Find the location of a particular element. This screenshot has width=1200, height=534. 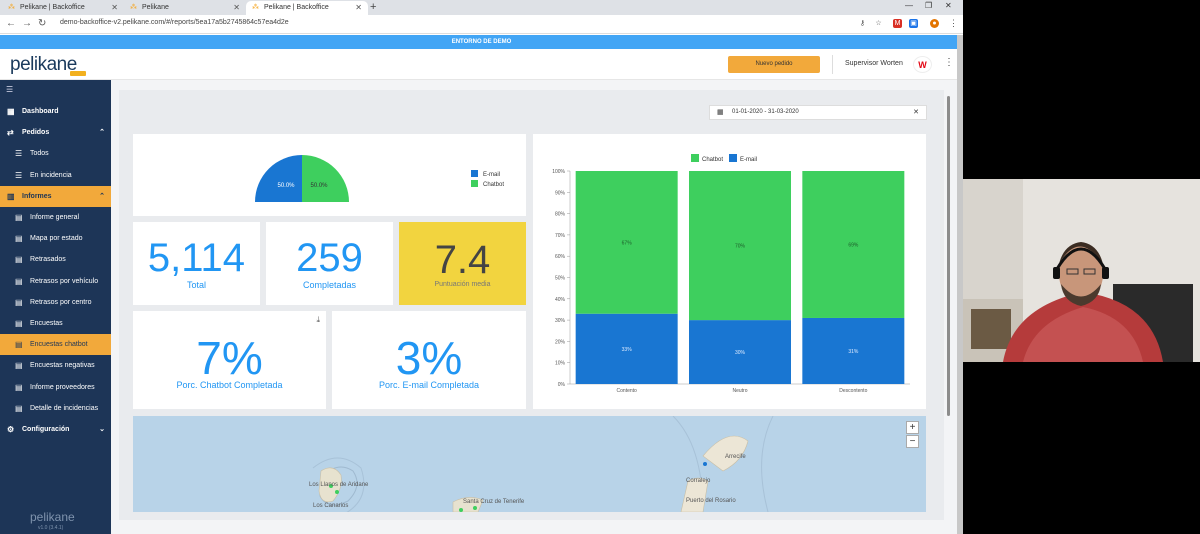

map-label: Puerto del Rosario is located at coordinates (711, 501).